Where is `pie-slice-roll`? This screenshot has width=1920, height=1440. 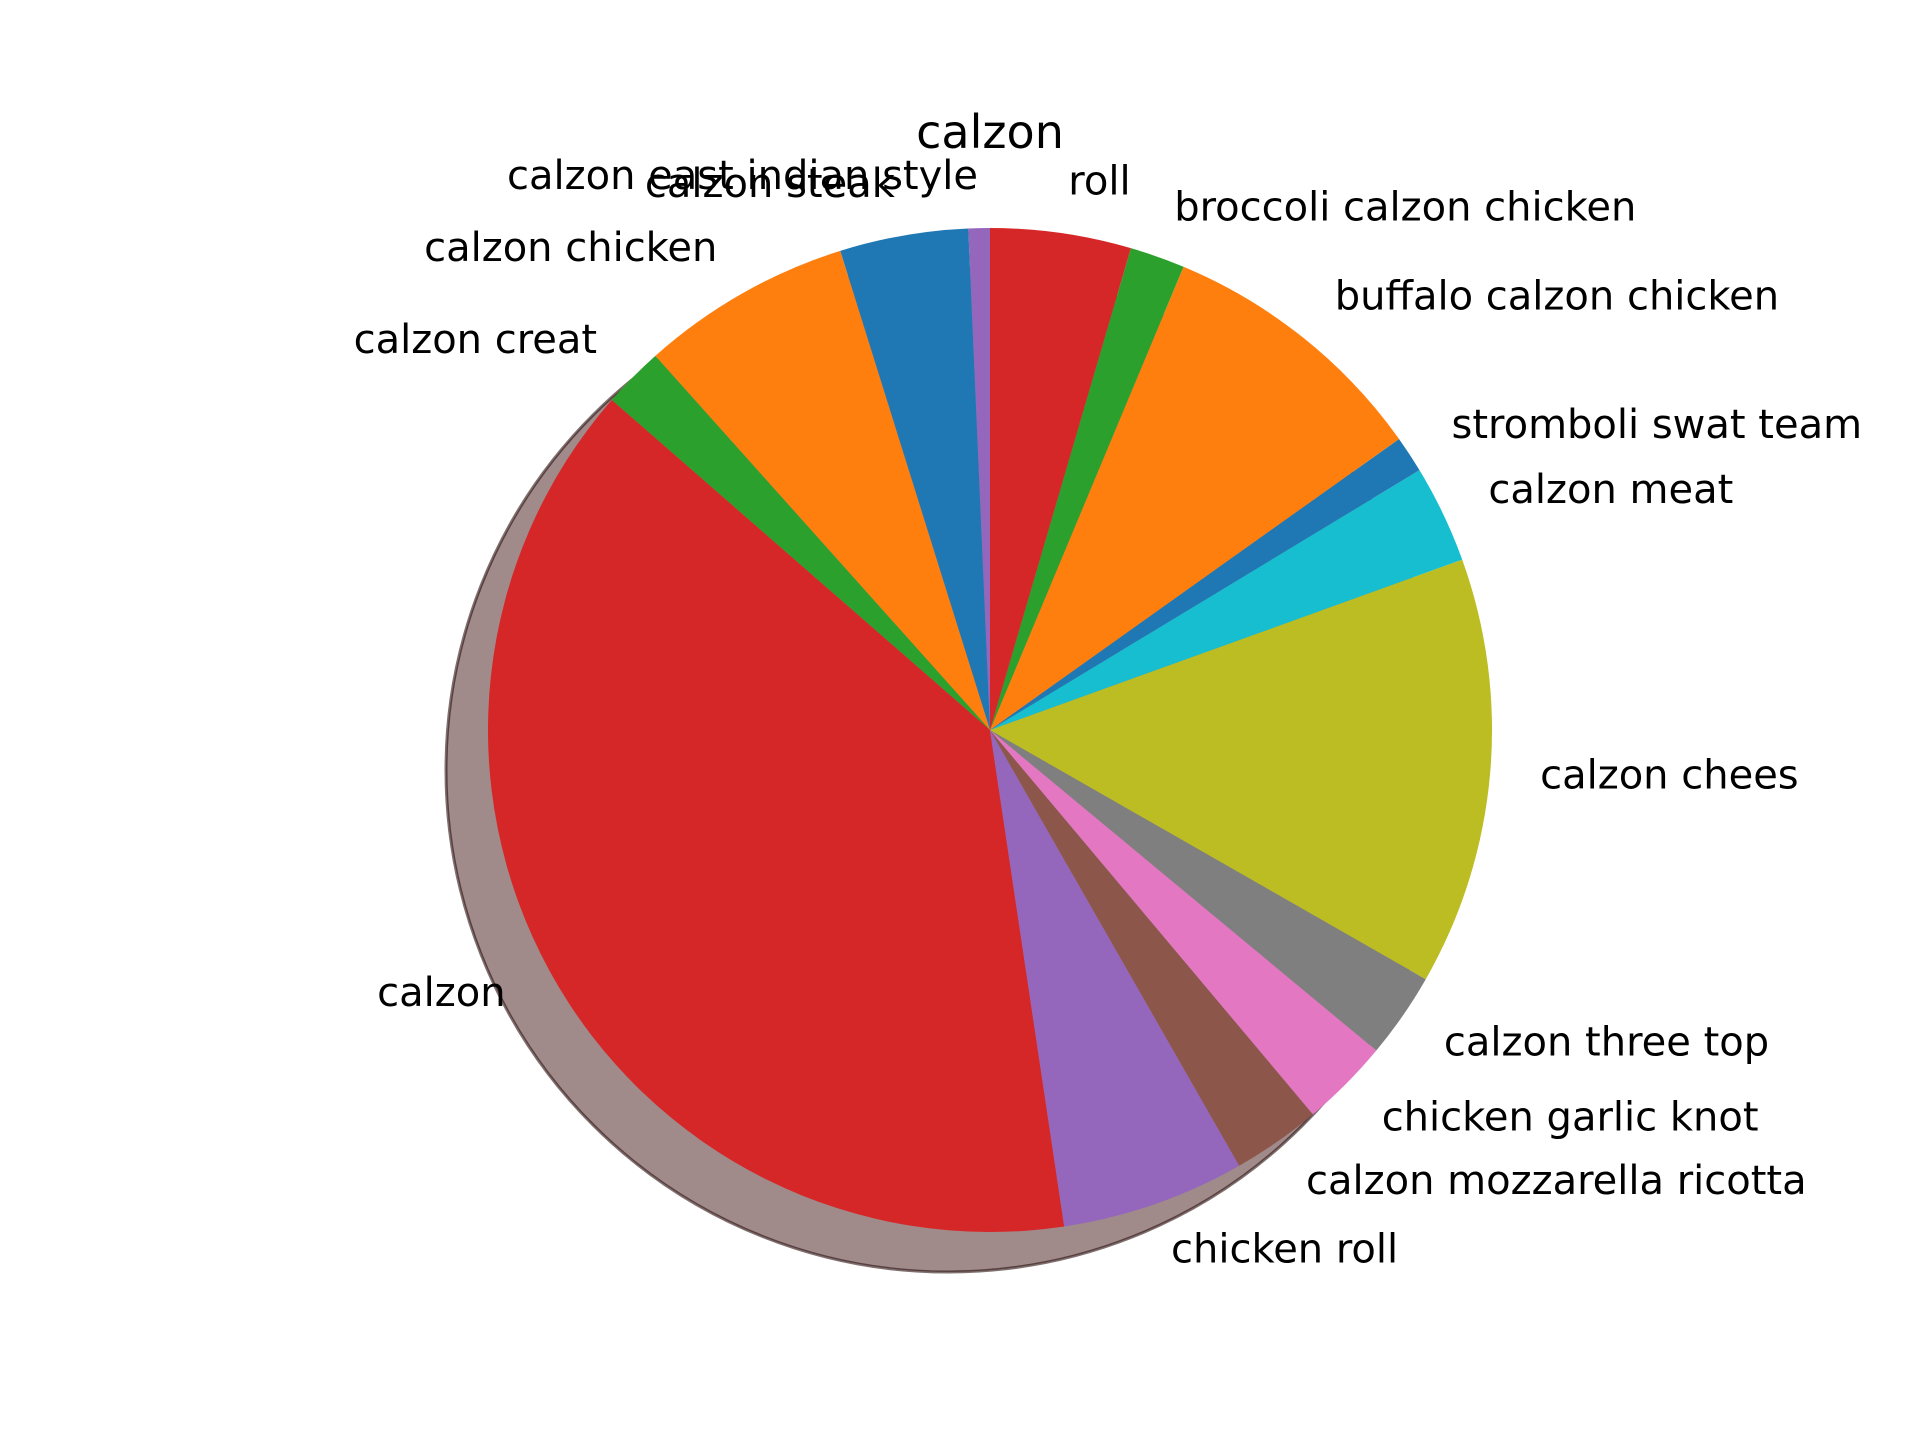
pie-slice-roll is located at coordinates (1060, 479).